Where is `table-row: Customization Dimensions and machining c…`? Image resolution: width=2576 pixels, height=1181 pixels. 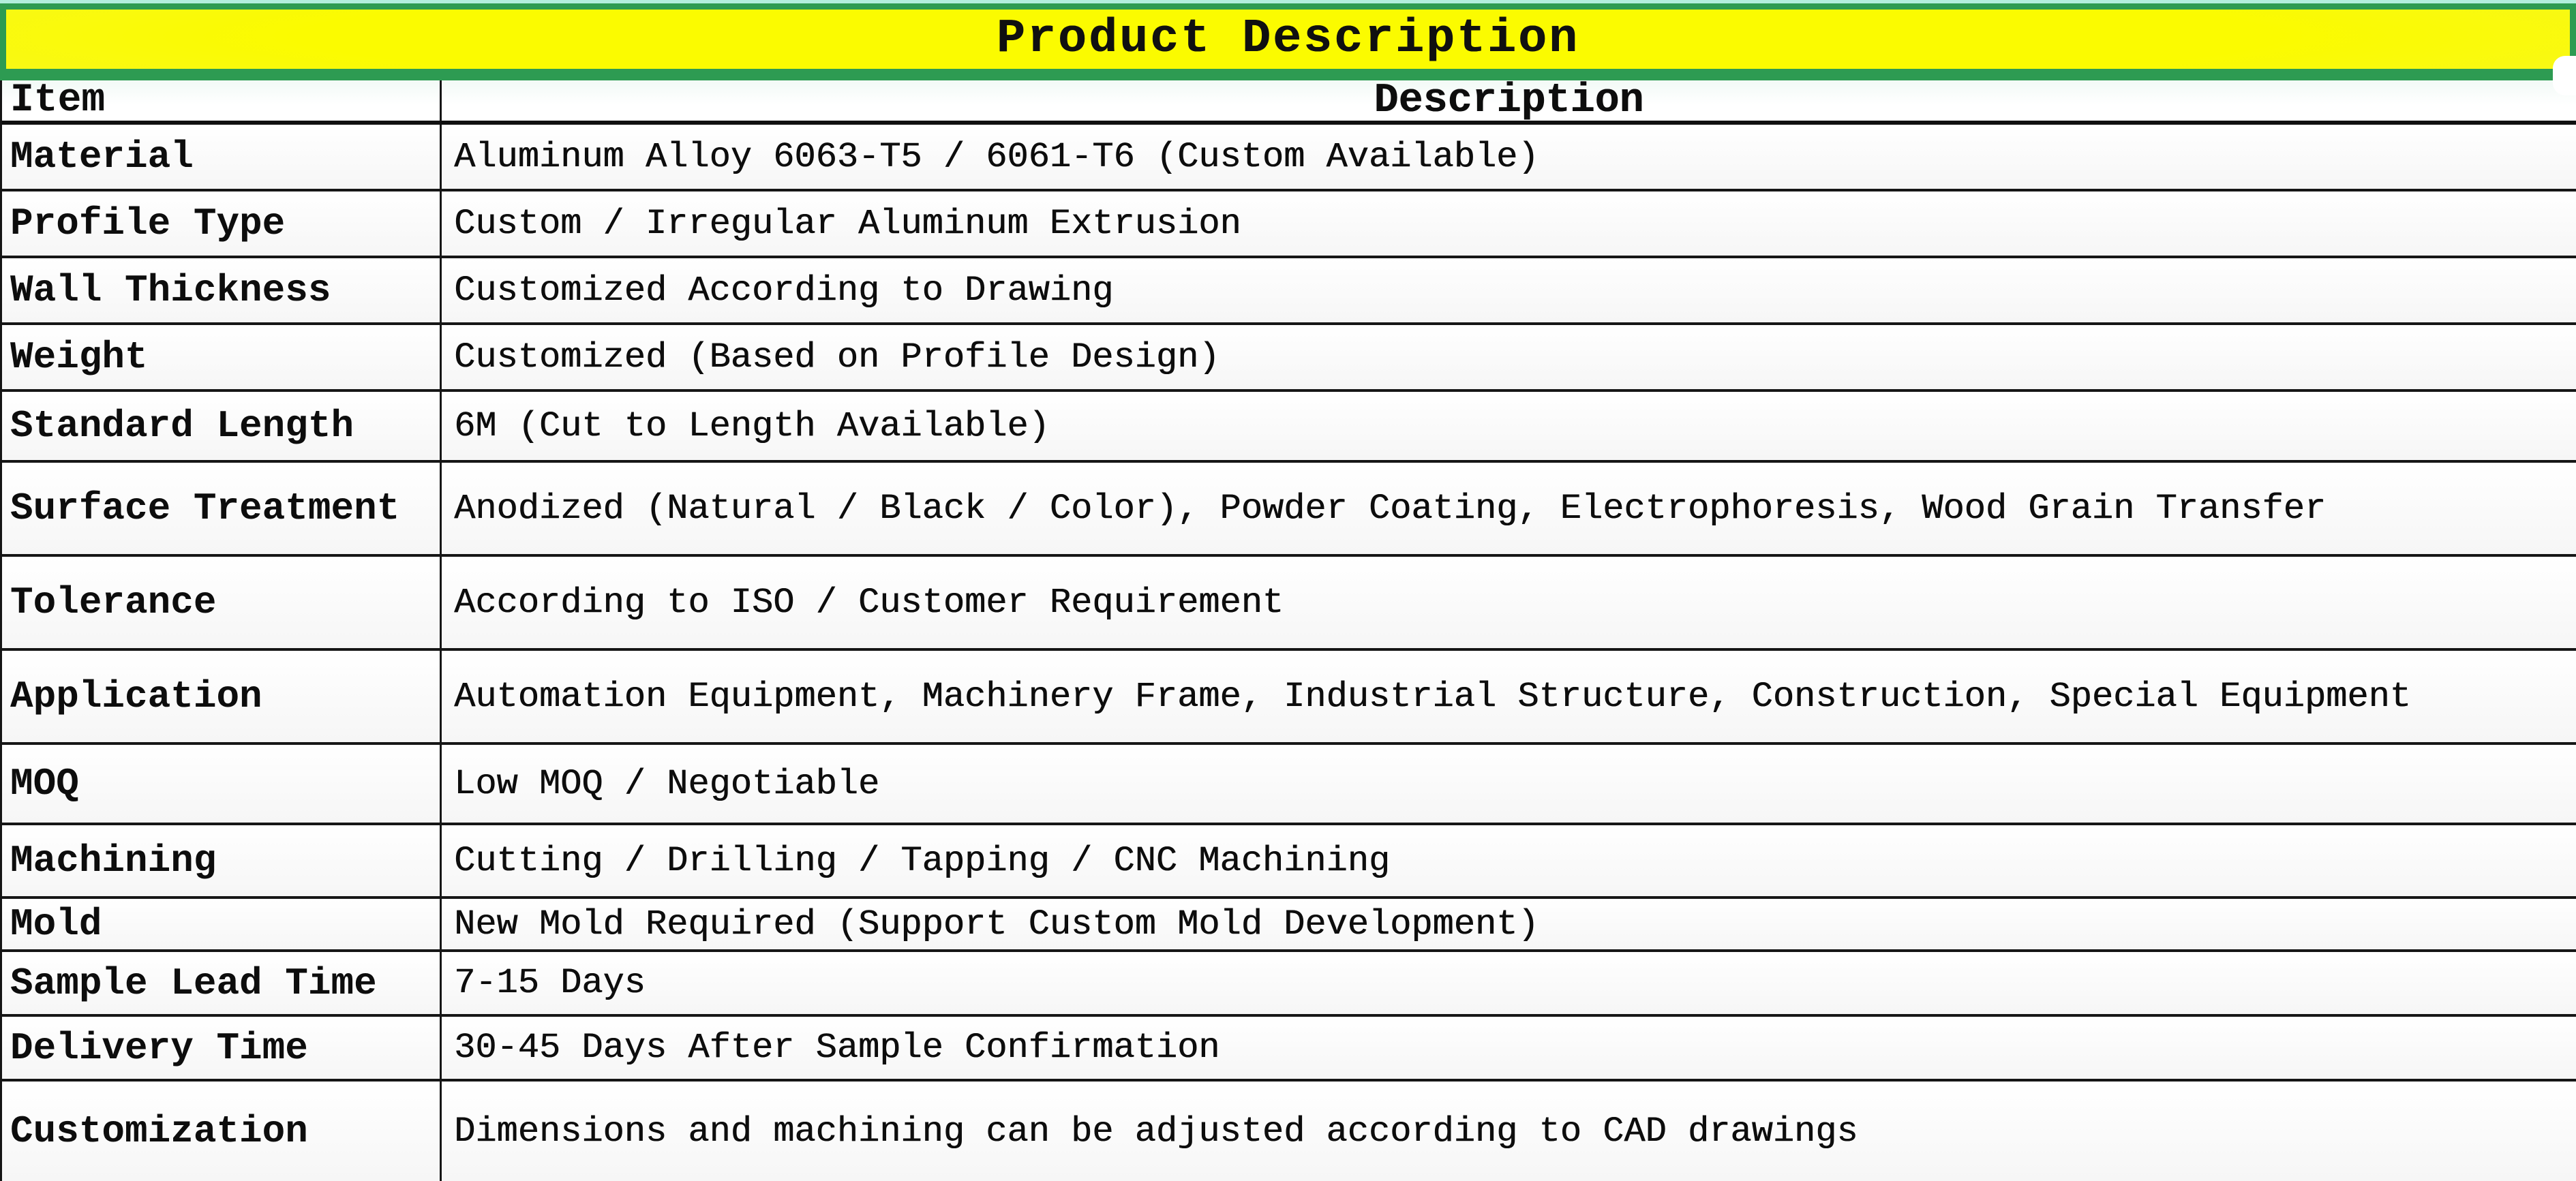
table-row: Customization Dimensions and machining c… is located at coordinates (1289, 1131).